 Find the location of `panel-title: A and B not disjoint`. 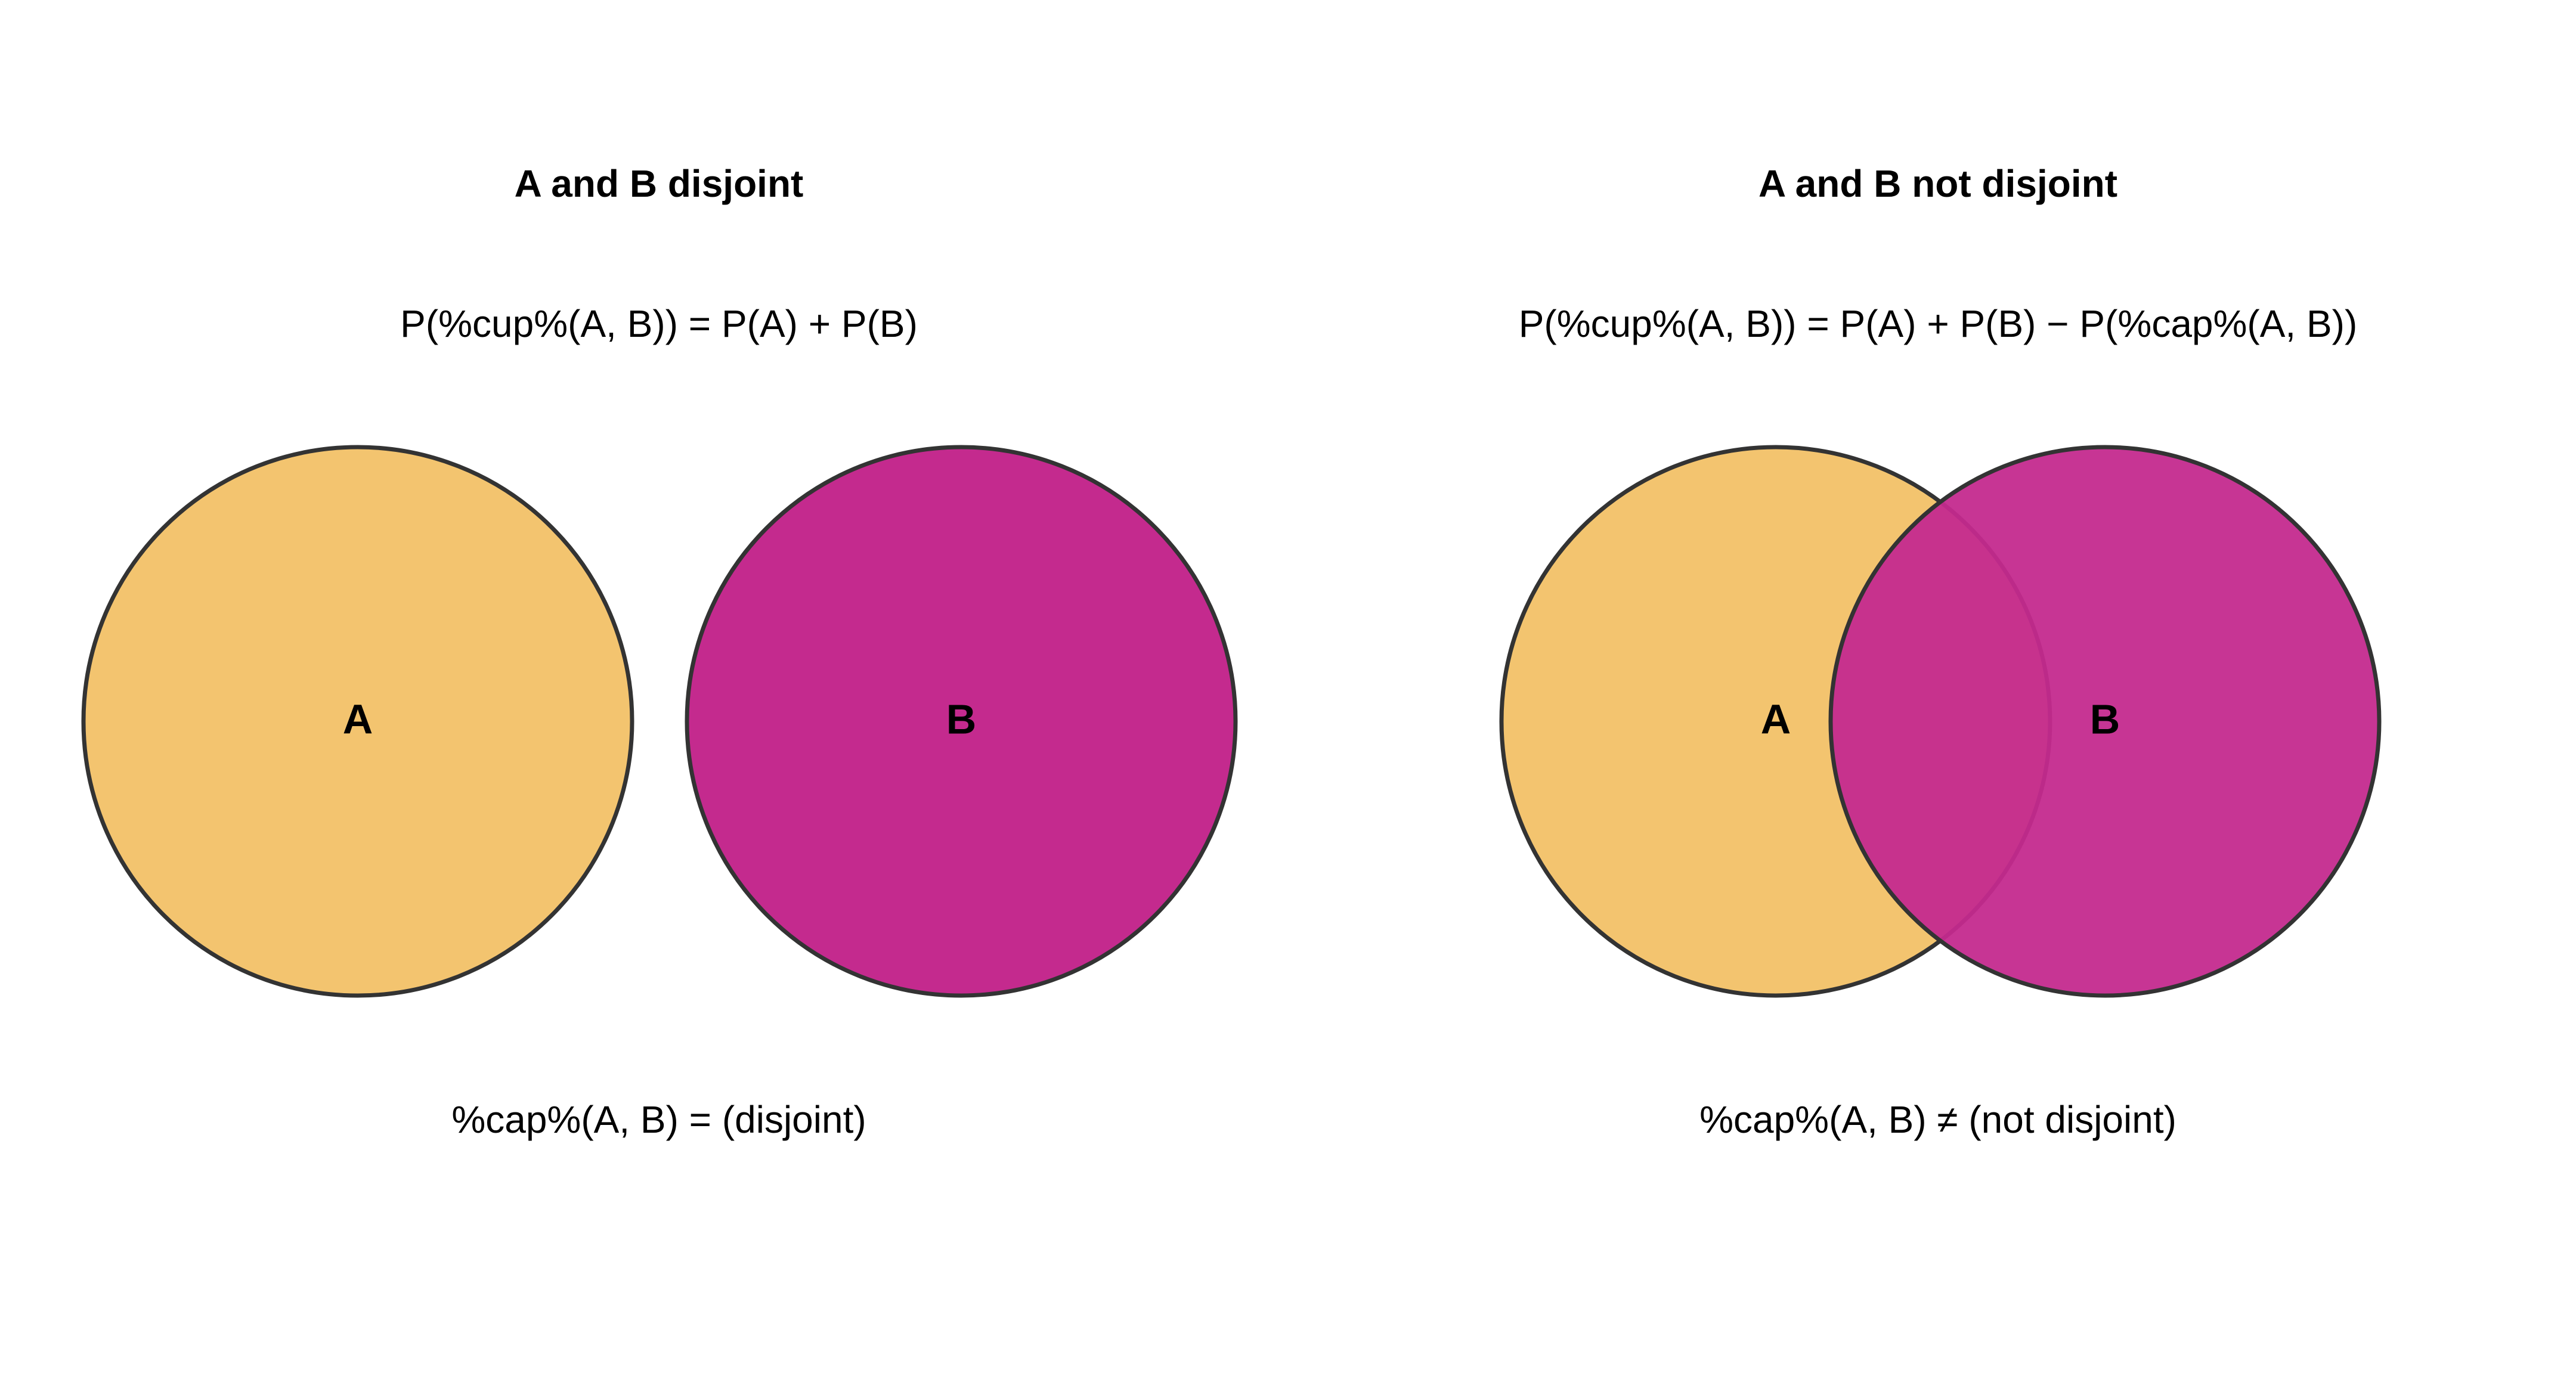

panel-title: A and B not disjoint is located at coordinates (1937, 183).